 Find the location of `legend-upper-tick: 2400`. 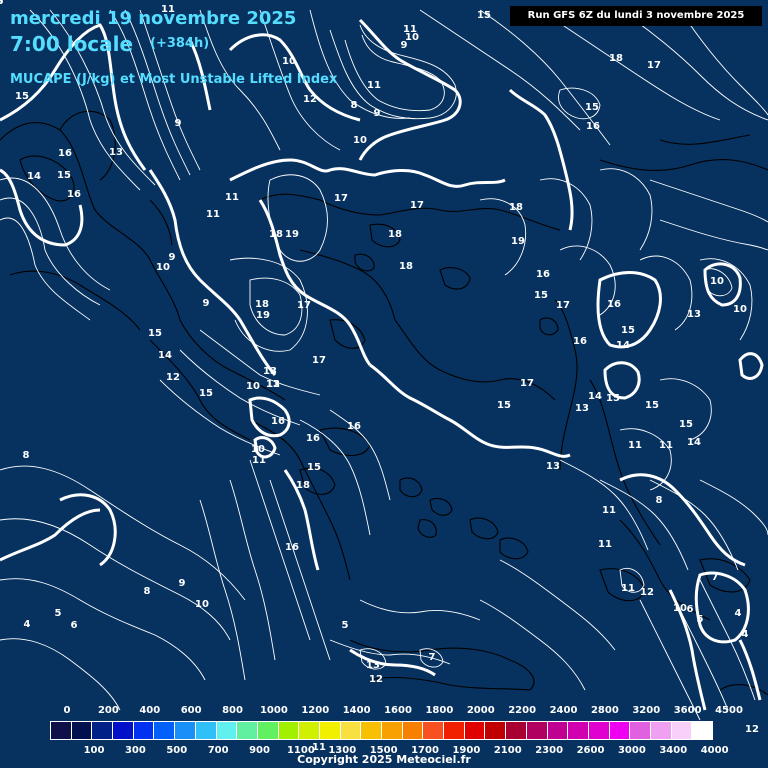

legend-upper-tick: 2400 is located at coordinates (563, 710).